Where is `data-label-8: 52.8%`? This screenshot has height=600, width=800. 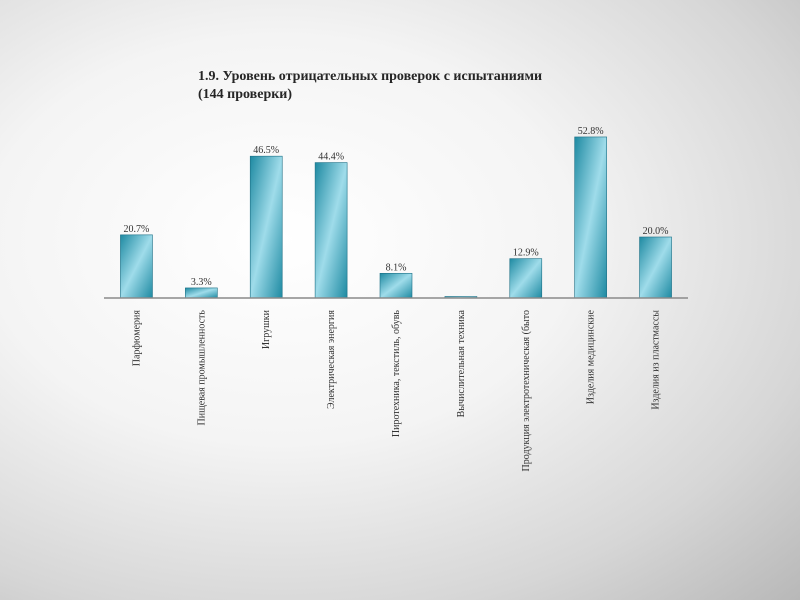
data-label-8: 52.8% is located at coordinates (591, 131).